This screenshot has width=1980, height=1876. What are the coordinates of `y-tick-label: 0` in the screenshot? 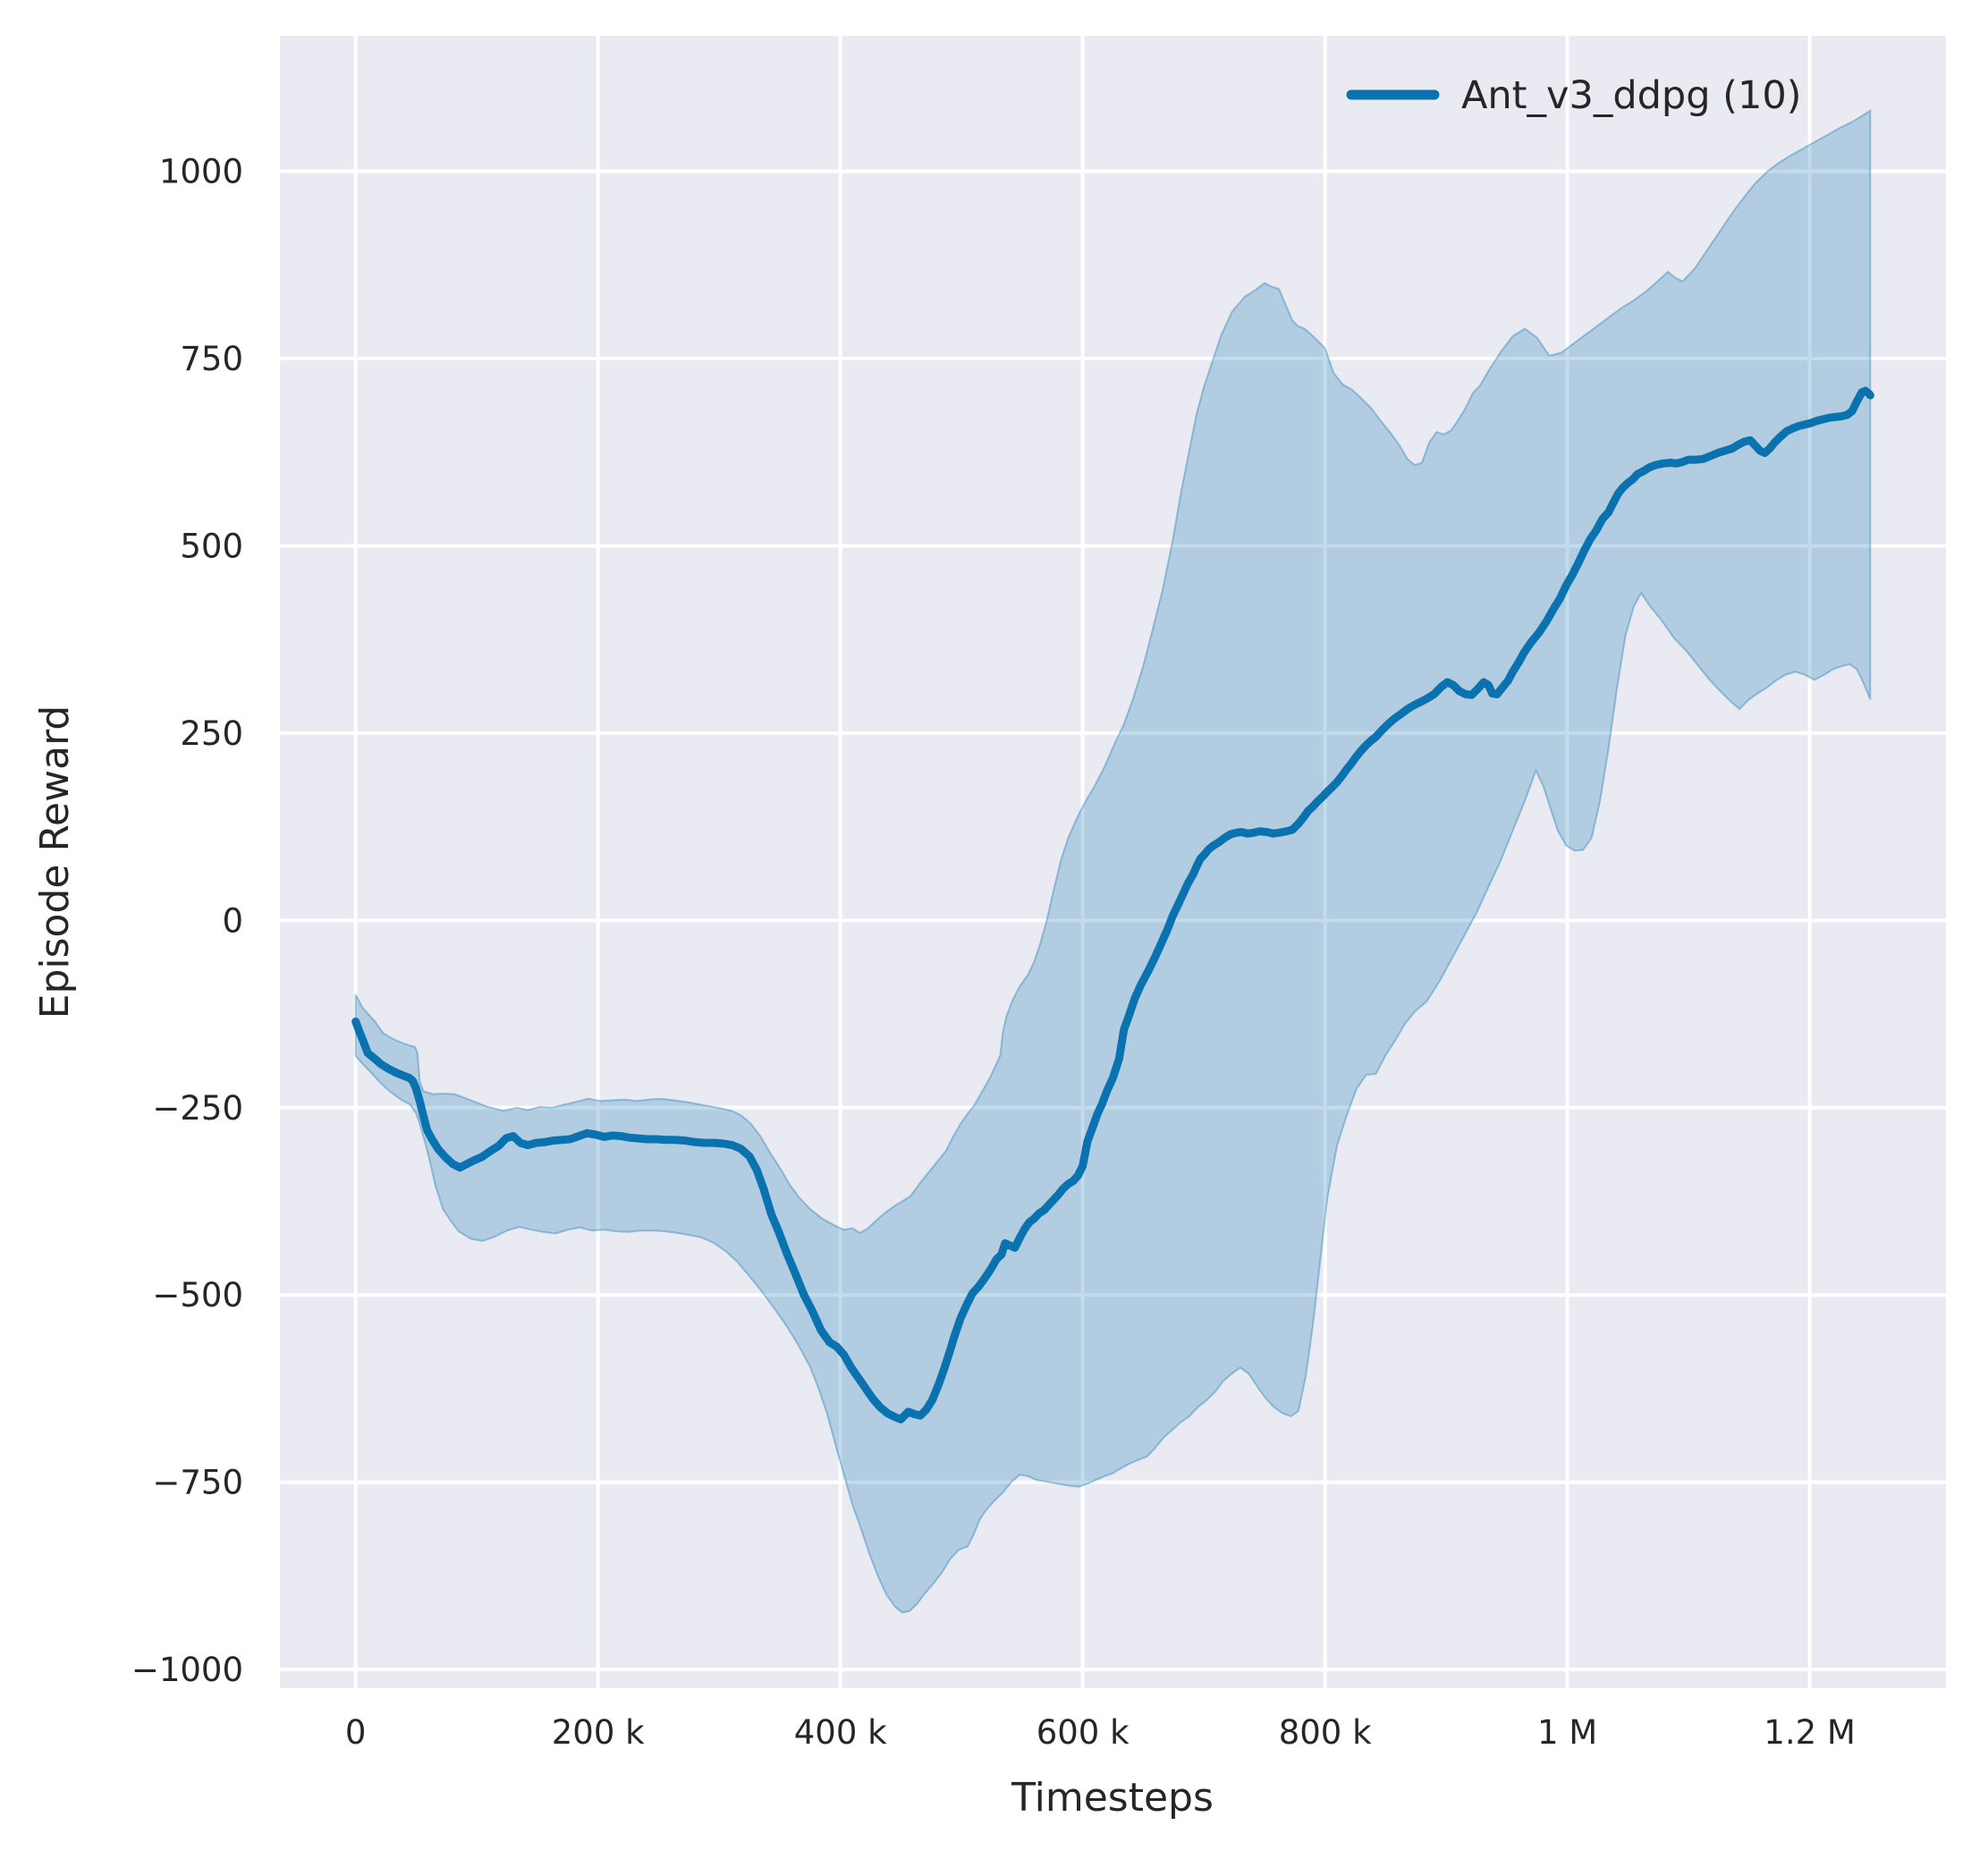 It's located at (232, 920).